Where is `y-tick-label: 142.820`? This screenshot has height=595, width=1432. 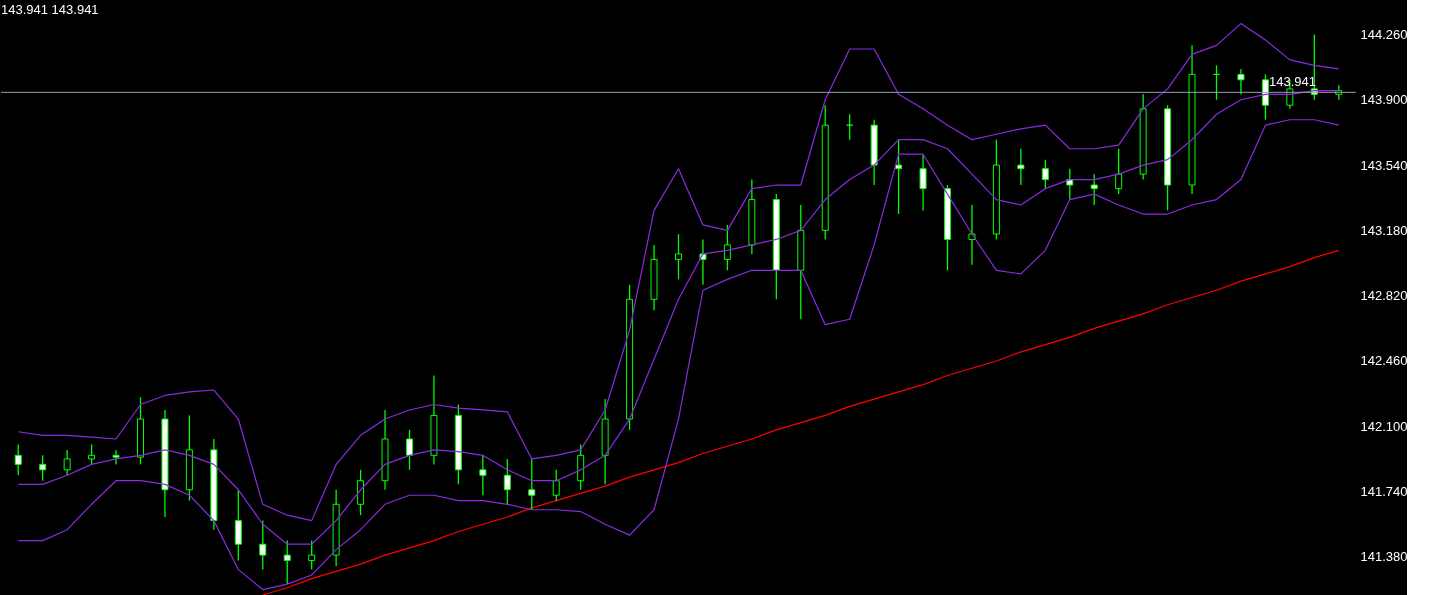 y-tick-label: 142.820 is located at coordinates (1384, 296).